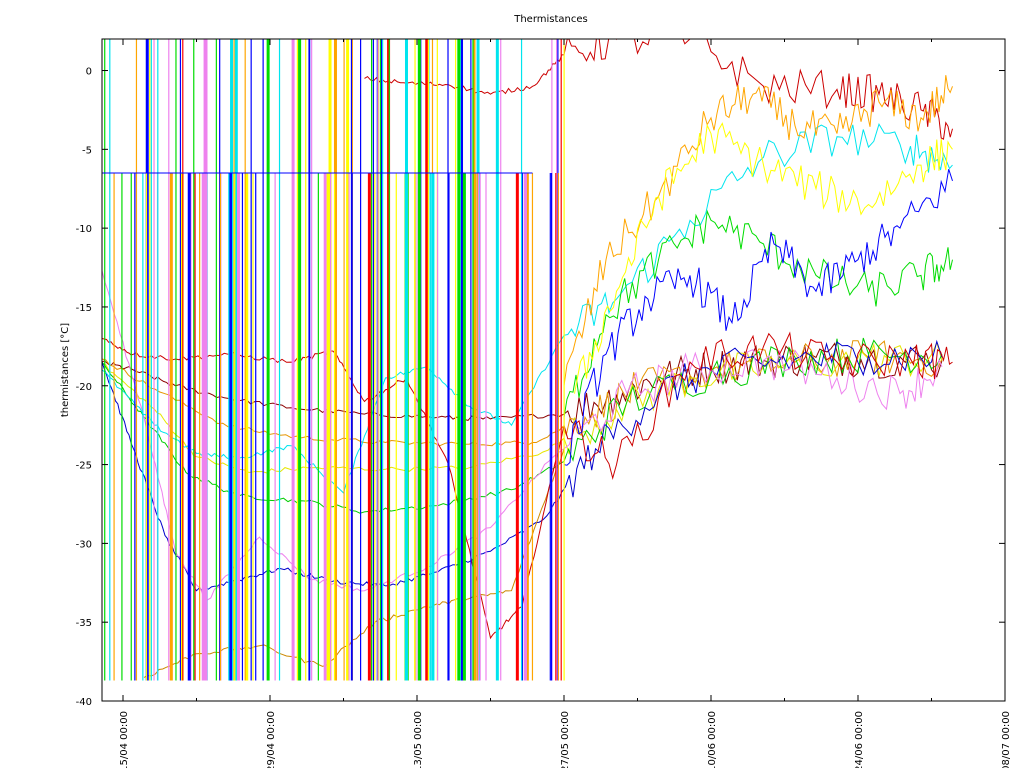 Image resolution: width=1024 pixels, height=768 pixels. Describe the element at coordinates (124, 739) in the screenshot. I see `x-tick-label: 15/04 00:00` at that location.